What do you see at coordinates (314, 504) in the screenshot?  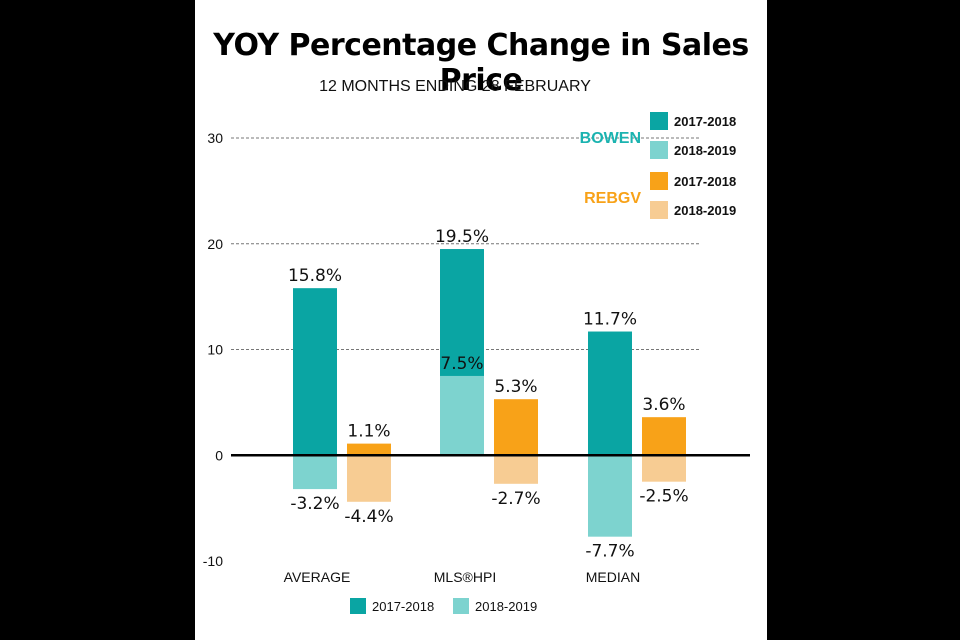 I see `data-label: -3.2%` at bounding box center [314, 504].